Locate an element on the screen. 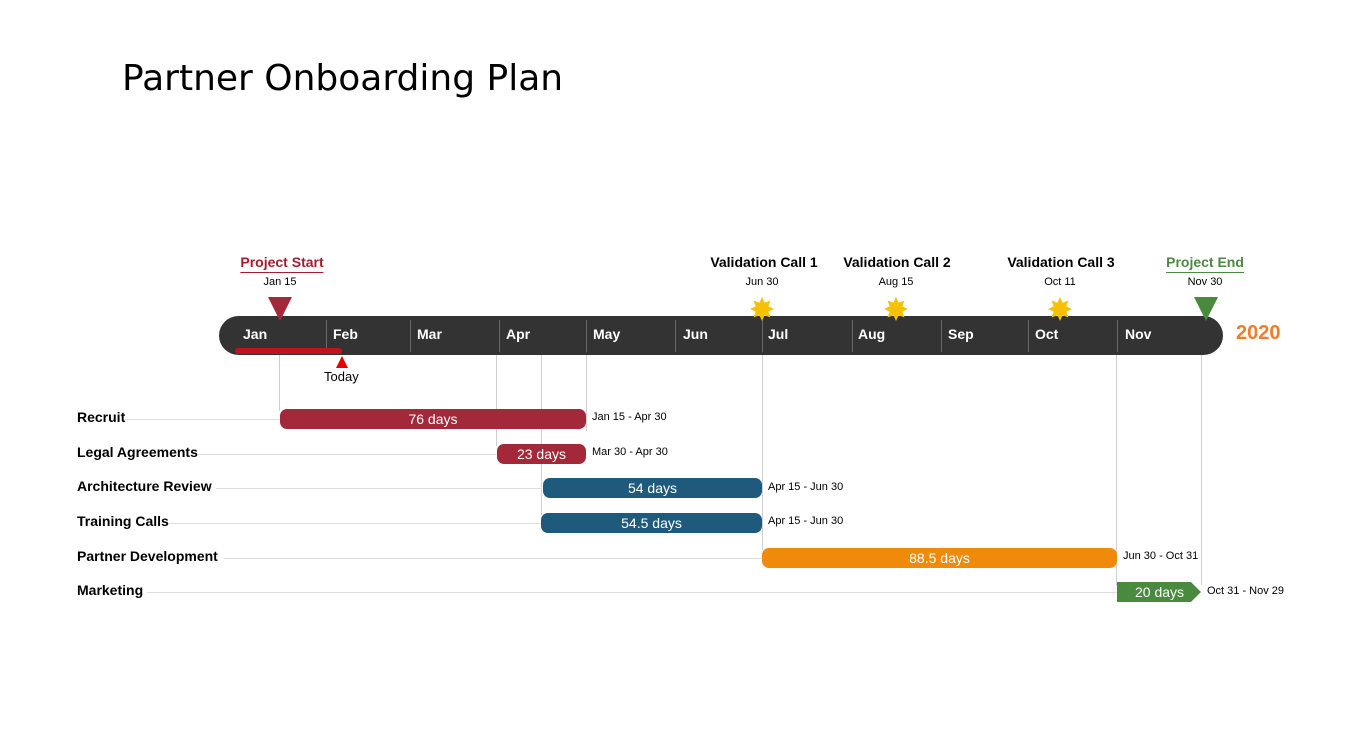 The image size is (1366, 748). task-label-partner-development: Partner Development is located at coordinates (147, 556).